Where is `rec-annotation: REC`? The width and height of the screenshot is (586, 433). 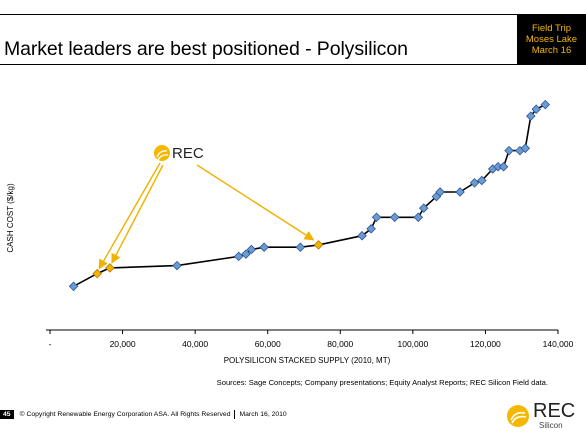
rec-annotation: REC is located at coordinates (179, 153).